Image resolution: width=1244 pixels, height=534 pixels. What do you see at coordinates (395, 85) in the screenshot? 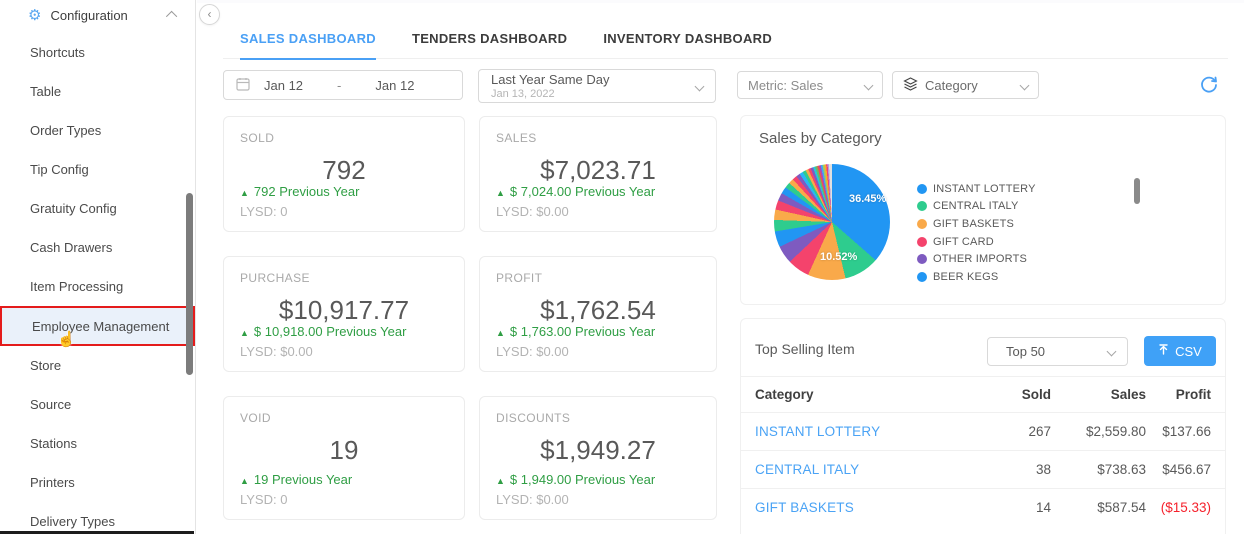
I see `date-to-value: Jan 12` at bounding box center [395, 85].